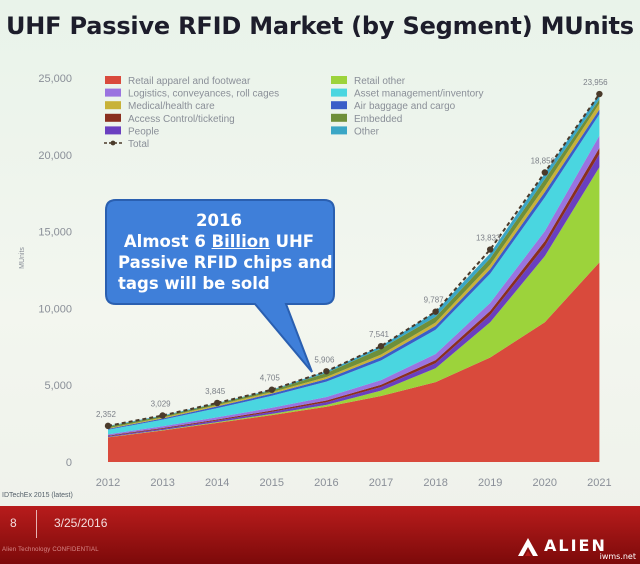 The height and width of the screenshot is (564, 640). Describe the element at coordinates (270, 378) in the screenshot. I see `total-data-label: 4,705` at that location.